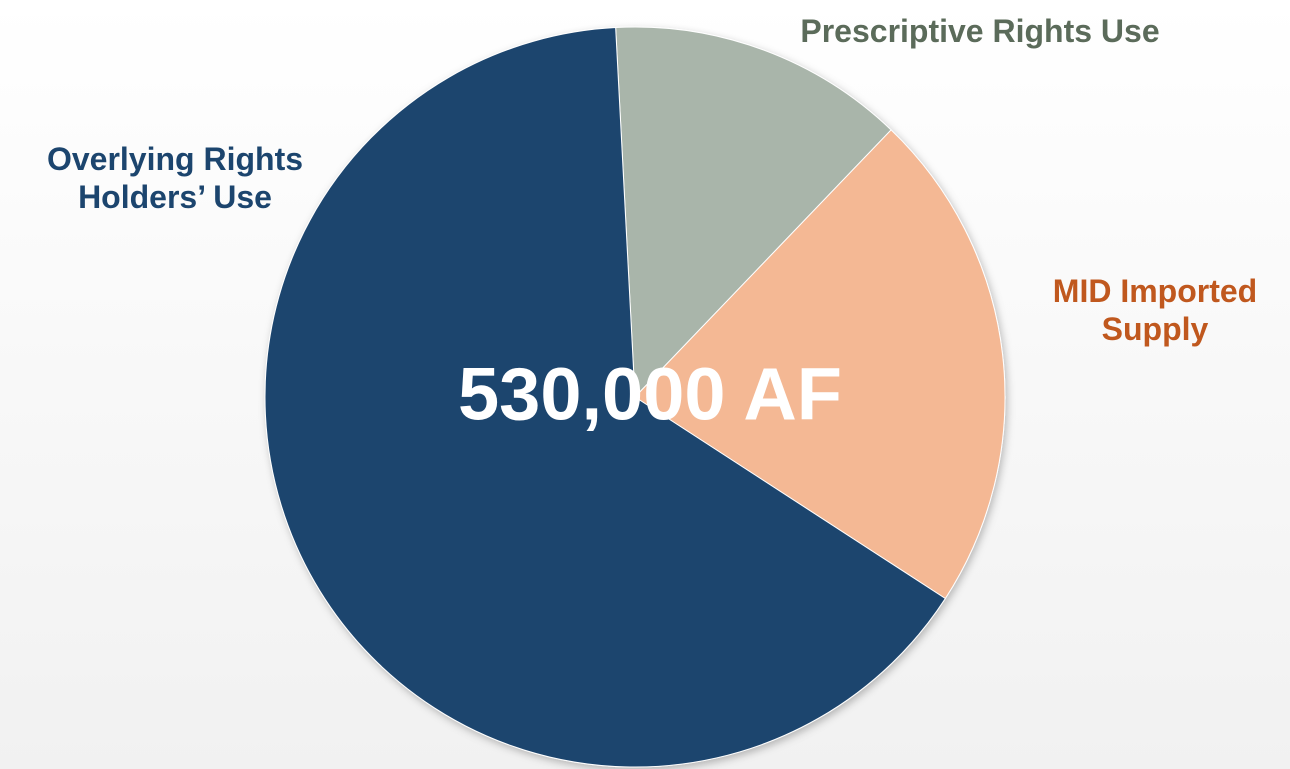 The image size is (1290, 769). Describe the element at coordinates (753, 212) in the screenshot. I see `pie-slice` at that location.